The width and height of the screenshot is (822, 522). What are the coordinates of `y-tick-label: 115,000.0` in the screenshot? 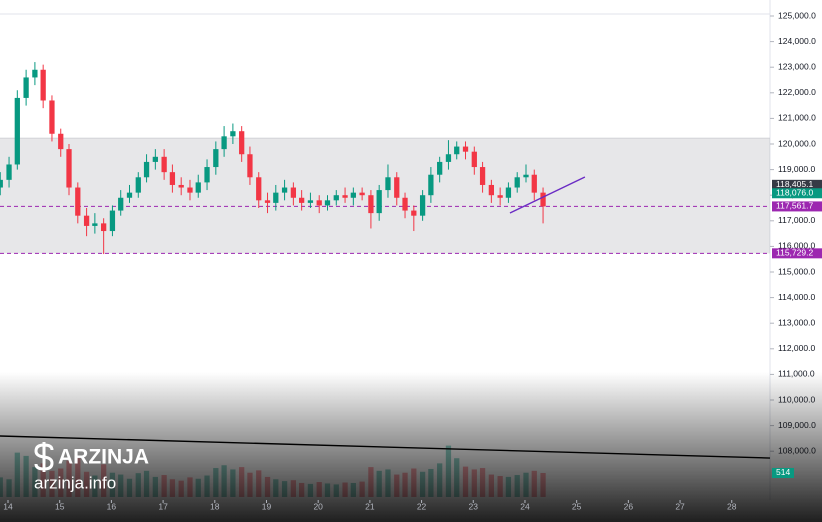 It's located at (796, 271).